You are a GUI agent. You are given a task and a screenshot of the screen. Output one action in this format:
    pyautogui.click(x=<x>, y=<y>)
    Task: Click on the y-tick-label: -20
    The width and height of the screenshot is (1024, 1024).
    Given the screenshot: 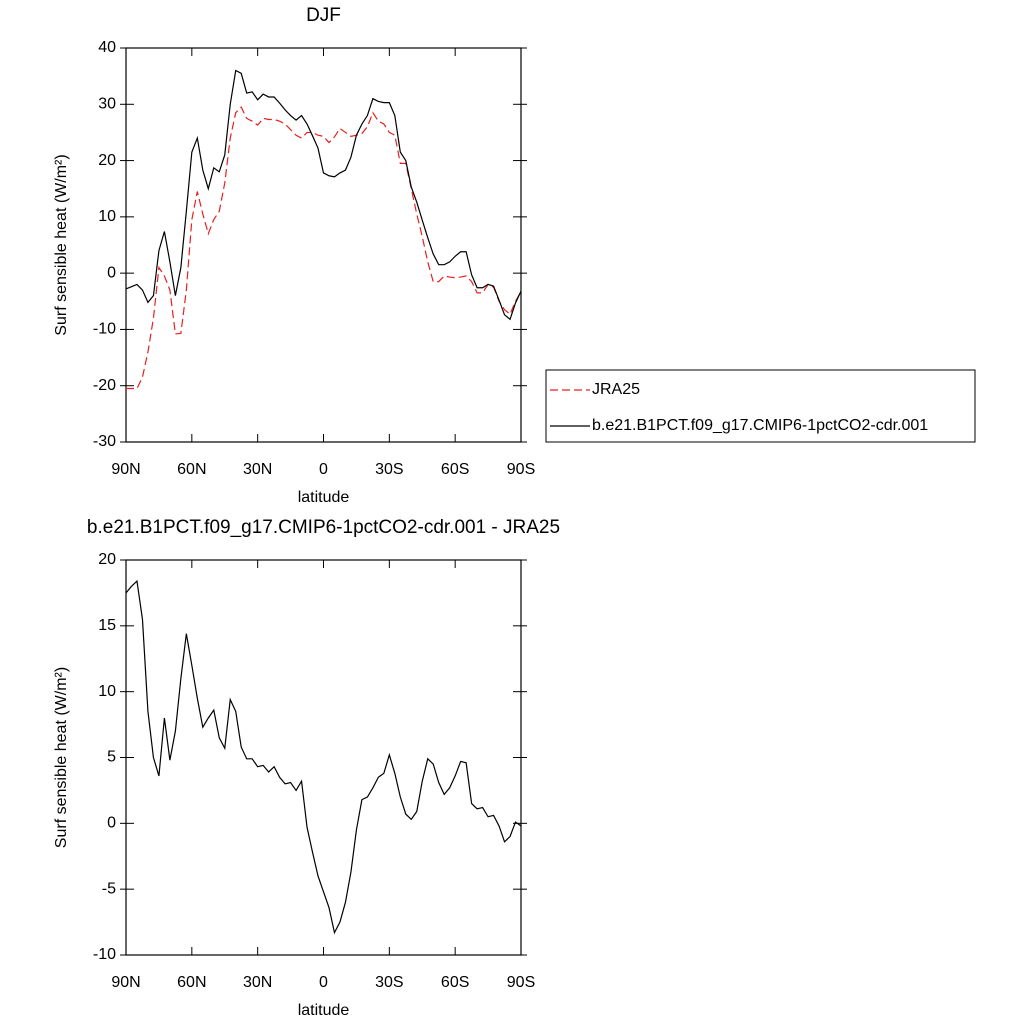 What is the action you would take?
    pyautogui.click(x=104, y=385)
    